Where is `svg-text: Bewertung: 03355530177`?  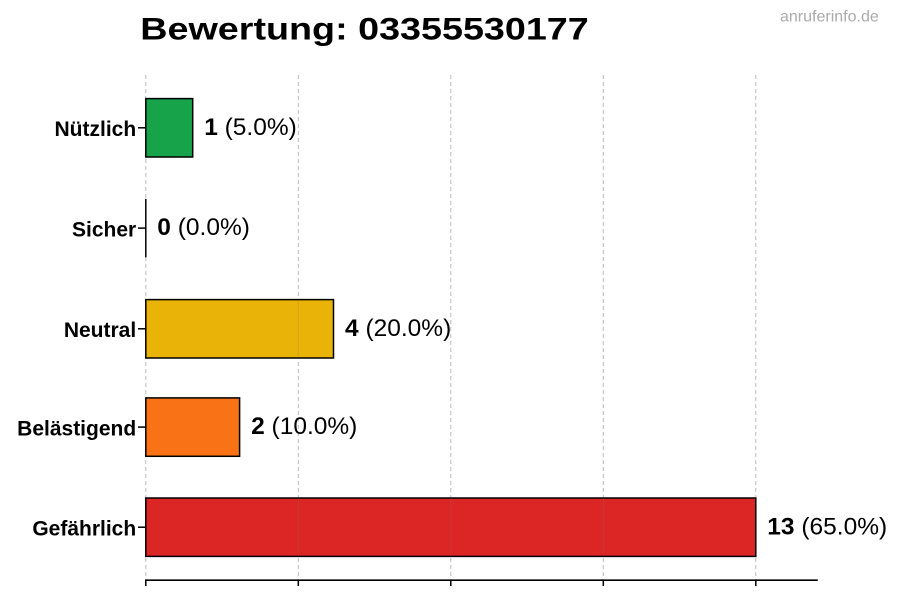 svg-text: Bewertung: 03355530177 is located at coordinates (364, 29).